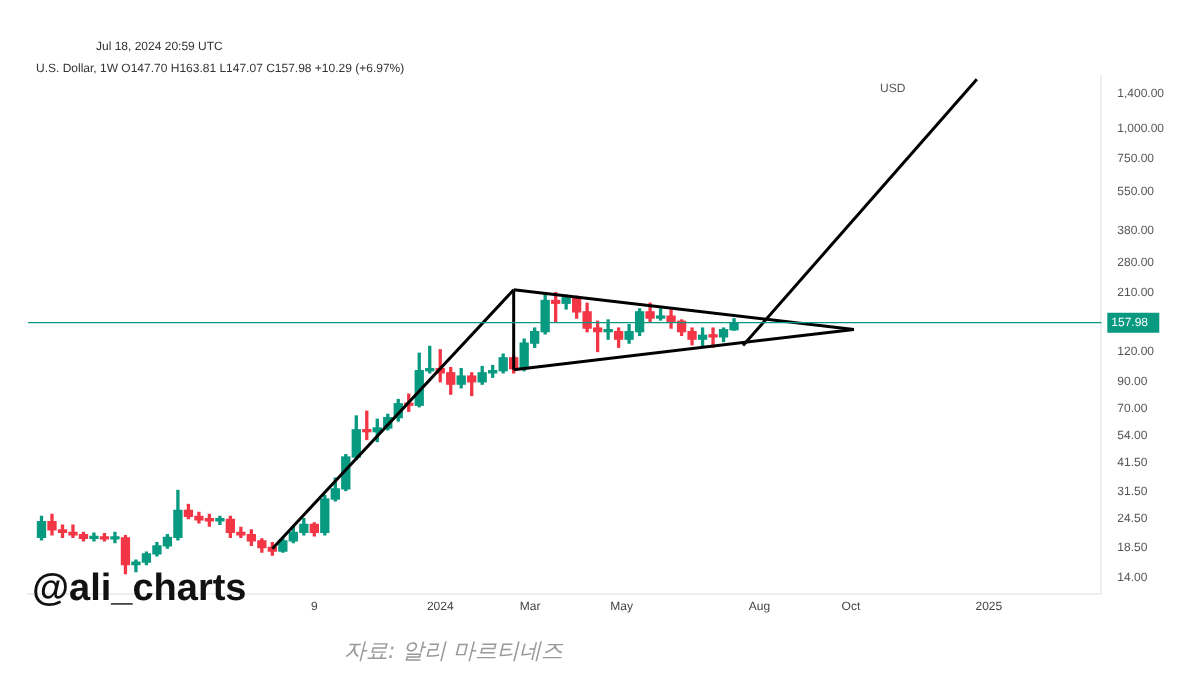 This screenshot has height=678, width=1200. What do you see at coordinates (139, 590) in the screenshot?
I see `annotation: @ali_charts` at bounding box center [139, 590].